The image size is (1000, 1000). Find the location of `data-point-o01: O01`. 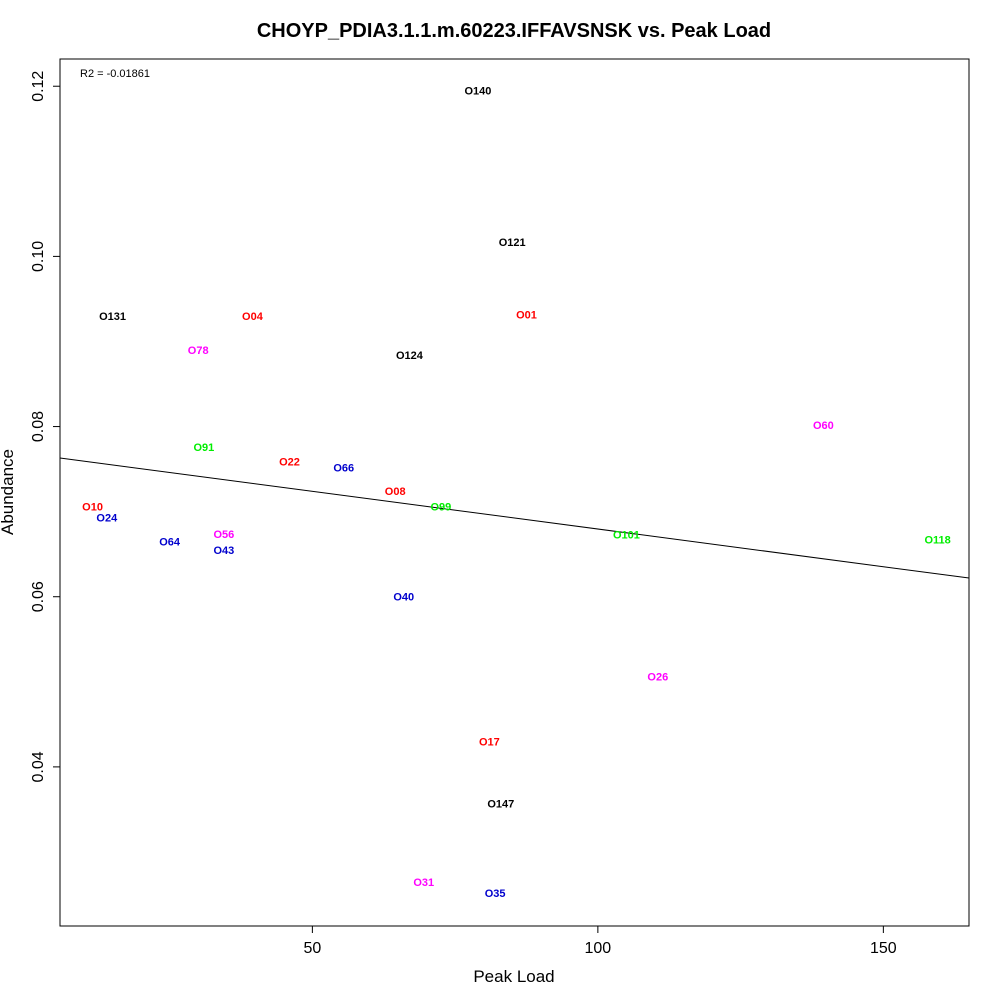

data-point-o01: O01 is located at coordinates (526, 315).